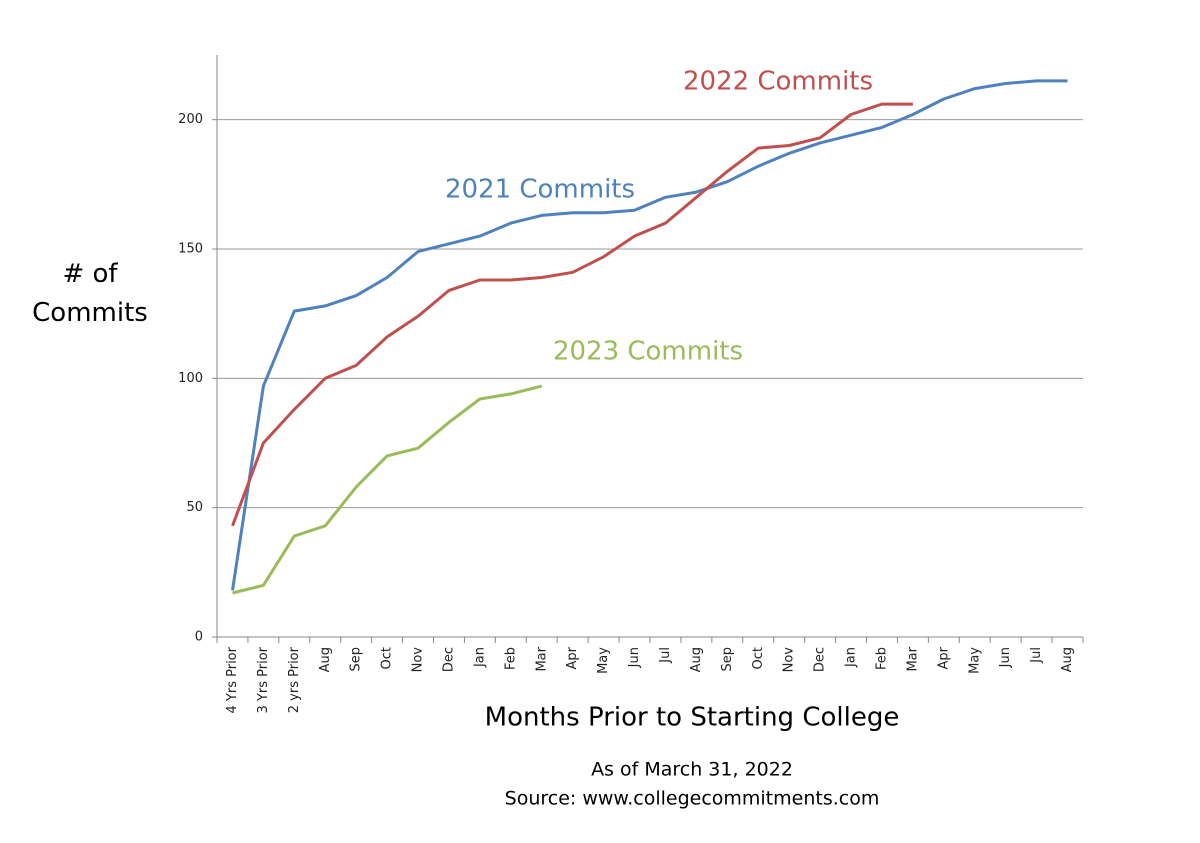 The height and width of the screenshot is (843, 1200). What do you see at coordinates (692, 770) in the screenshot?
I see `note: As of March 31, 2022` at bounding box center [692, 770].